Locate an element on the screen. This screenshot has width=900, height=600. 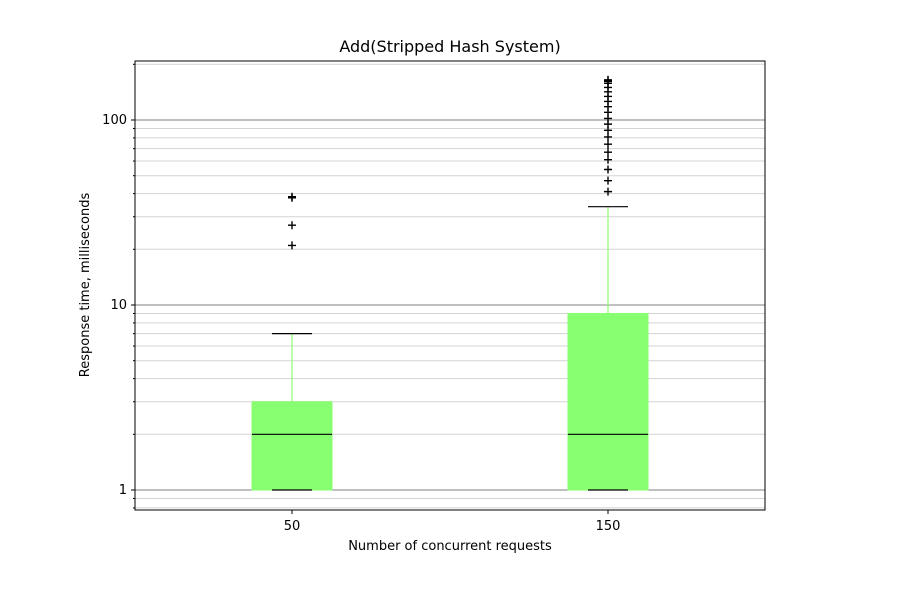
chart-title: Add(Stripped Hash System) is located at coordinates (449, 46).